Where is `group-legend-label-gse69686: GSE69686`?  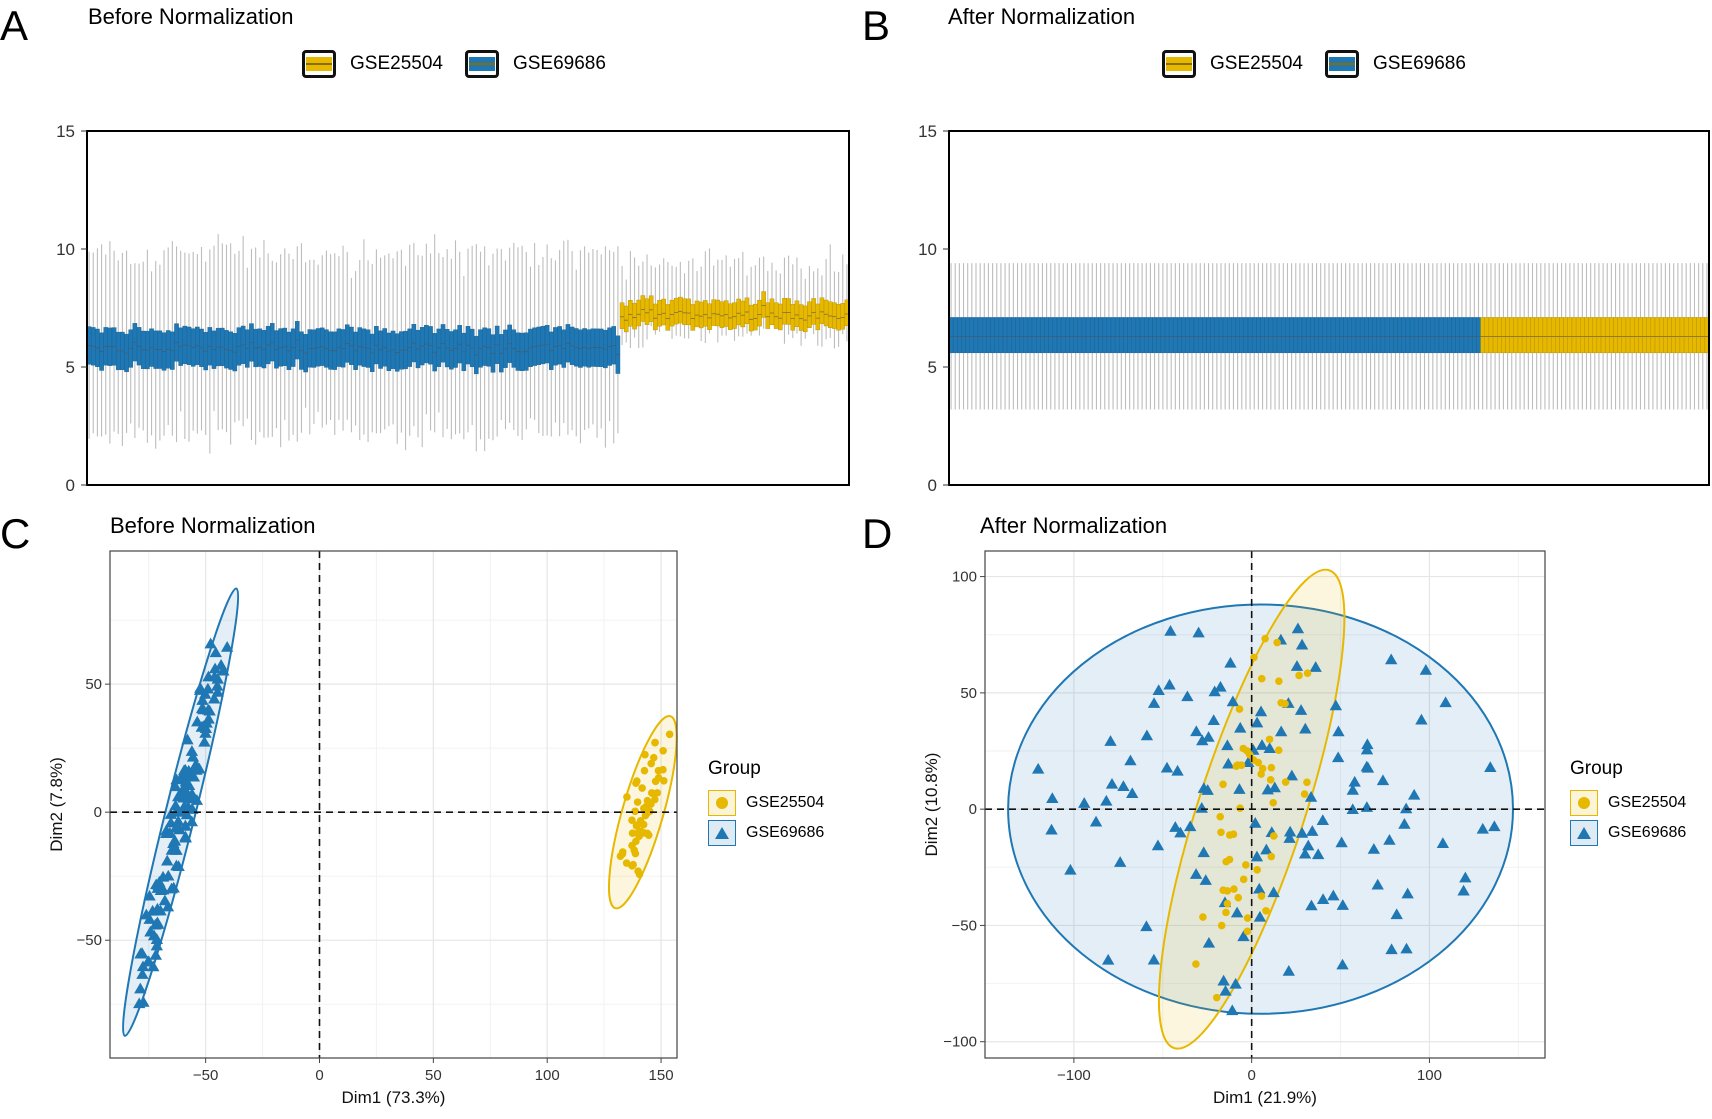
group-legend-label-gse69686: GSE69686 is located at coordinates (785, 832).